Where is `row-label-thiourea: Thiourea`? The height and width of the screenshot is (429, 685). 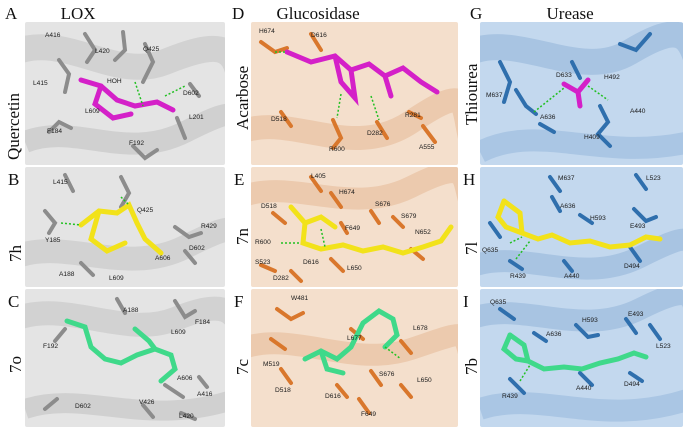
row-label-thiourea: Thiourea is located at coordinates (471, 94).